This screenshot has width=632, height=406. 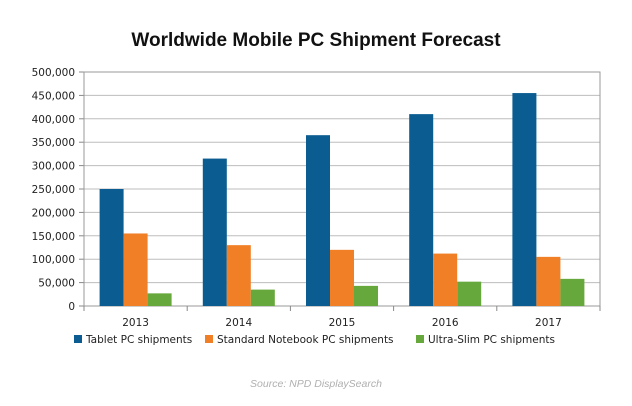 I want to click on chart-title: Worldwide Mobile PC Shipment Forecast, so click(x=316, y=40).